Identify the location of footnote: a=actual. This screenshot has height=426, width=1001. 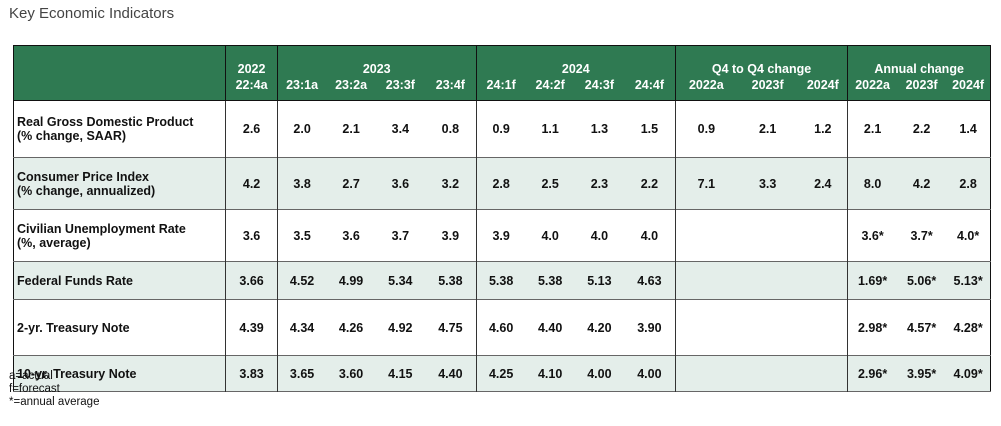
(31, 376).